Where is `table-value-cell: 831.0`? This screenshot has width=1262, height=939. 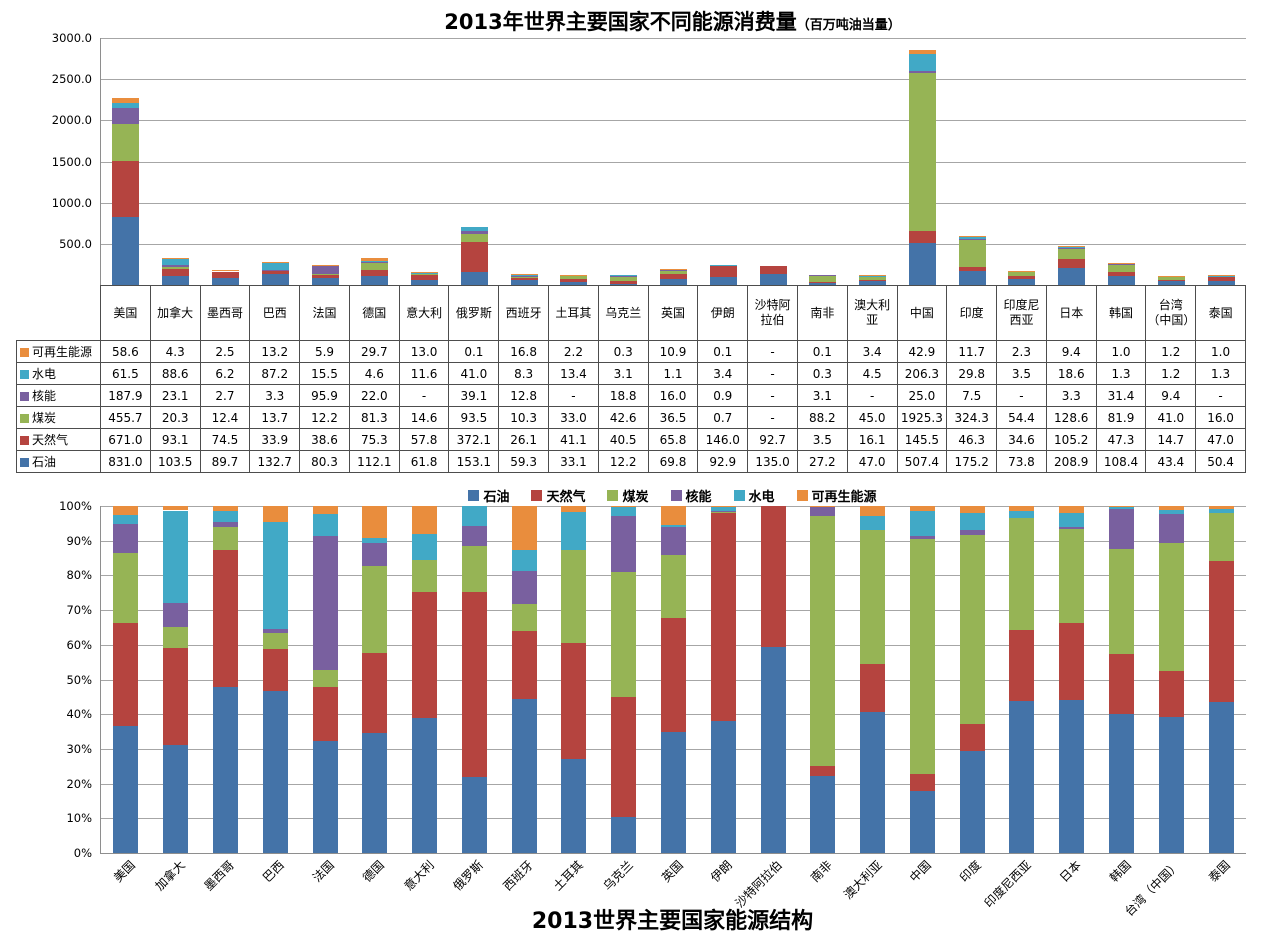 table-value-cell: 831.0 is located at coordinates (125, 461).